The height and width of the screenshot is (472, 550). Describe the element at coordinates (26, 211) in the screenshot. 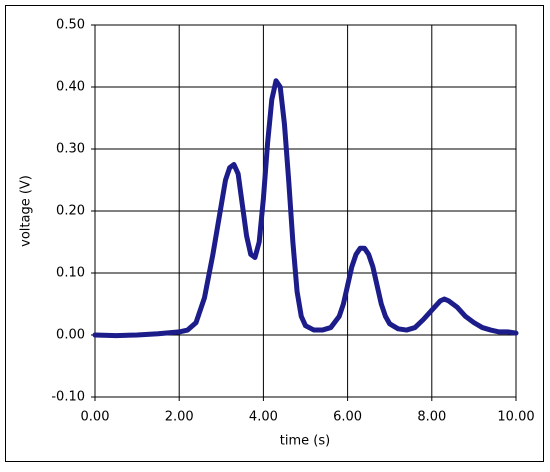

I see `y-axis-label: voltage (V)` at that location.